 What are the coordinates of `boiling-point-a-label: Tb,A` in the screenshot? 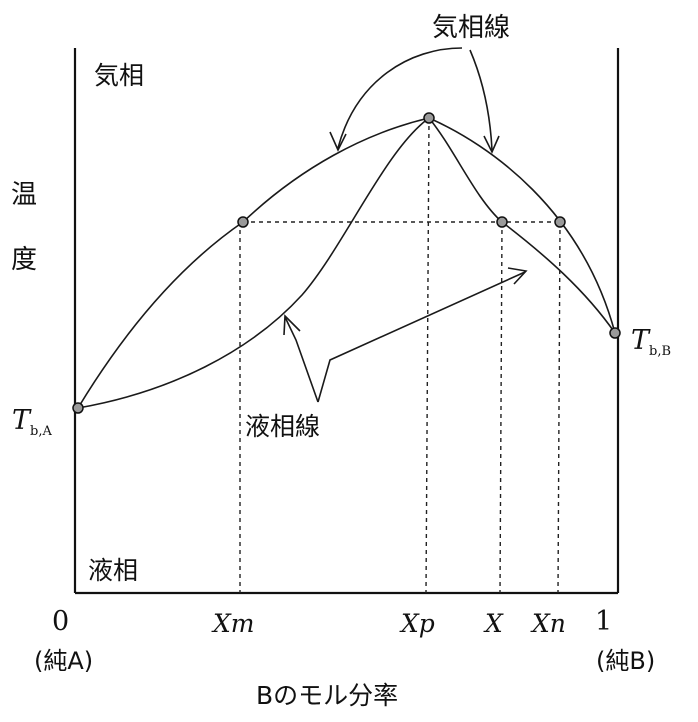 It's located at (32, 422).